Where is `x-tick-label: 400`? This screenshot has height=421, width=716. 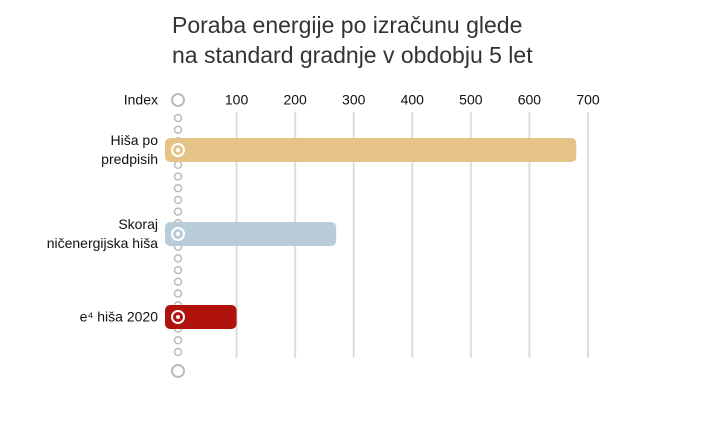 x-tick-label: 400 is located at coordinates (413, 100).